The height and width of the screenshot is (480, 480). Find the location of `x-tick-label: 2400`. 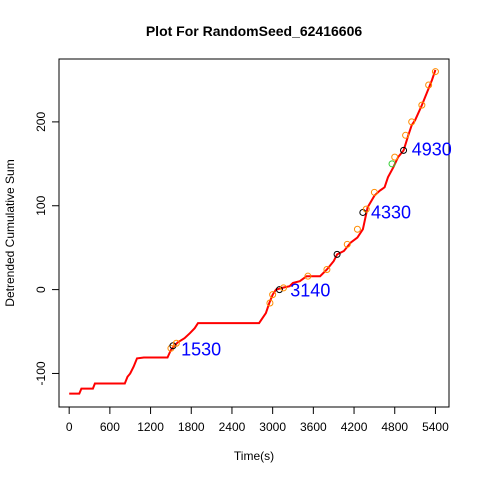

x-tick-label: 2400 is located at coordinates (232, 427).